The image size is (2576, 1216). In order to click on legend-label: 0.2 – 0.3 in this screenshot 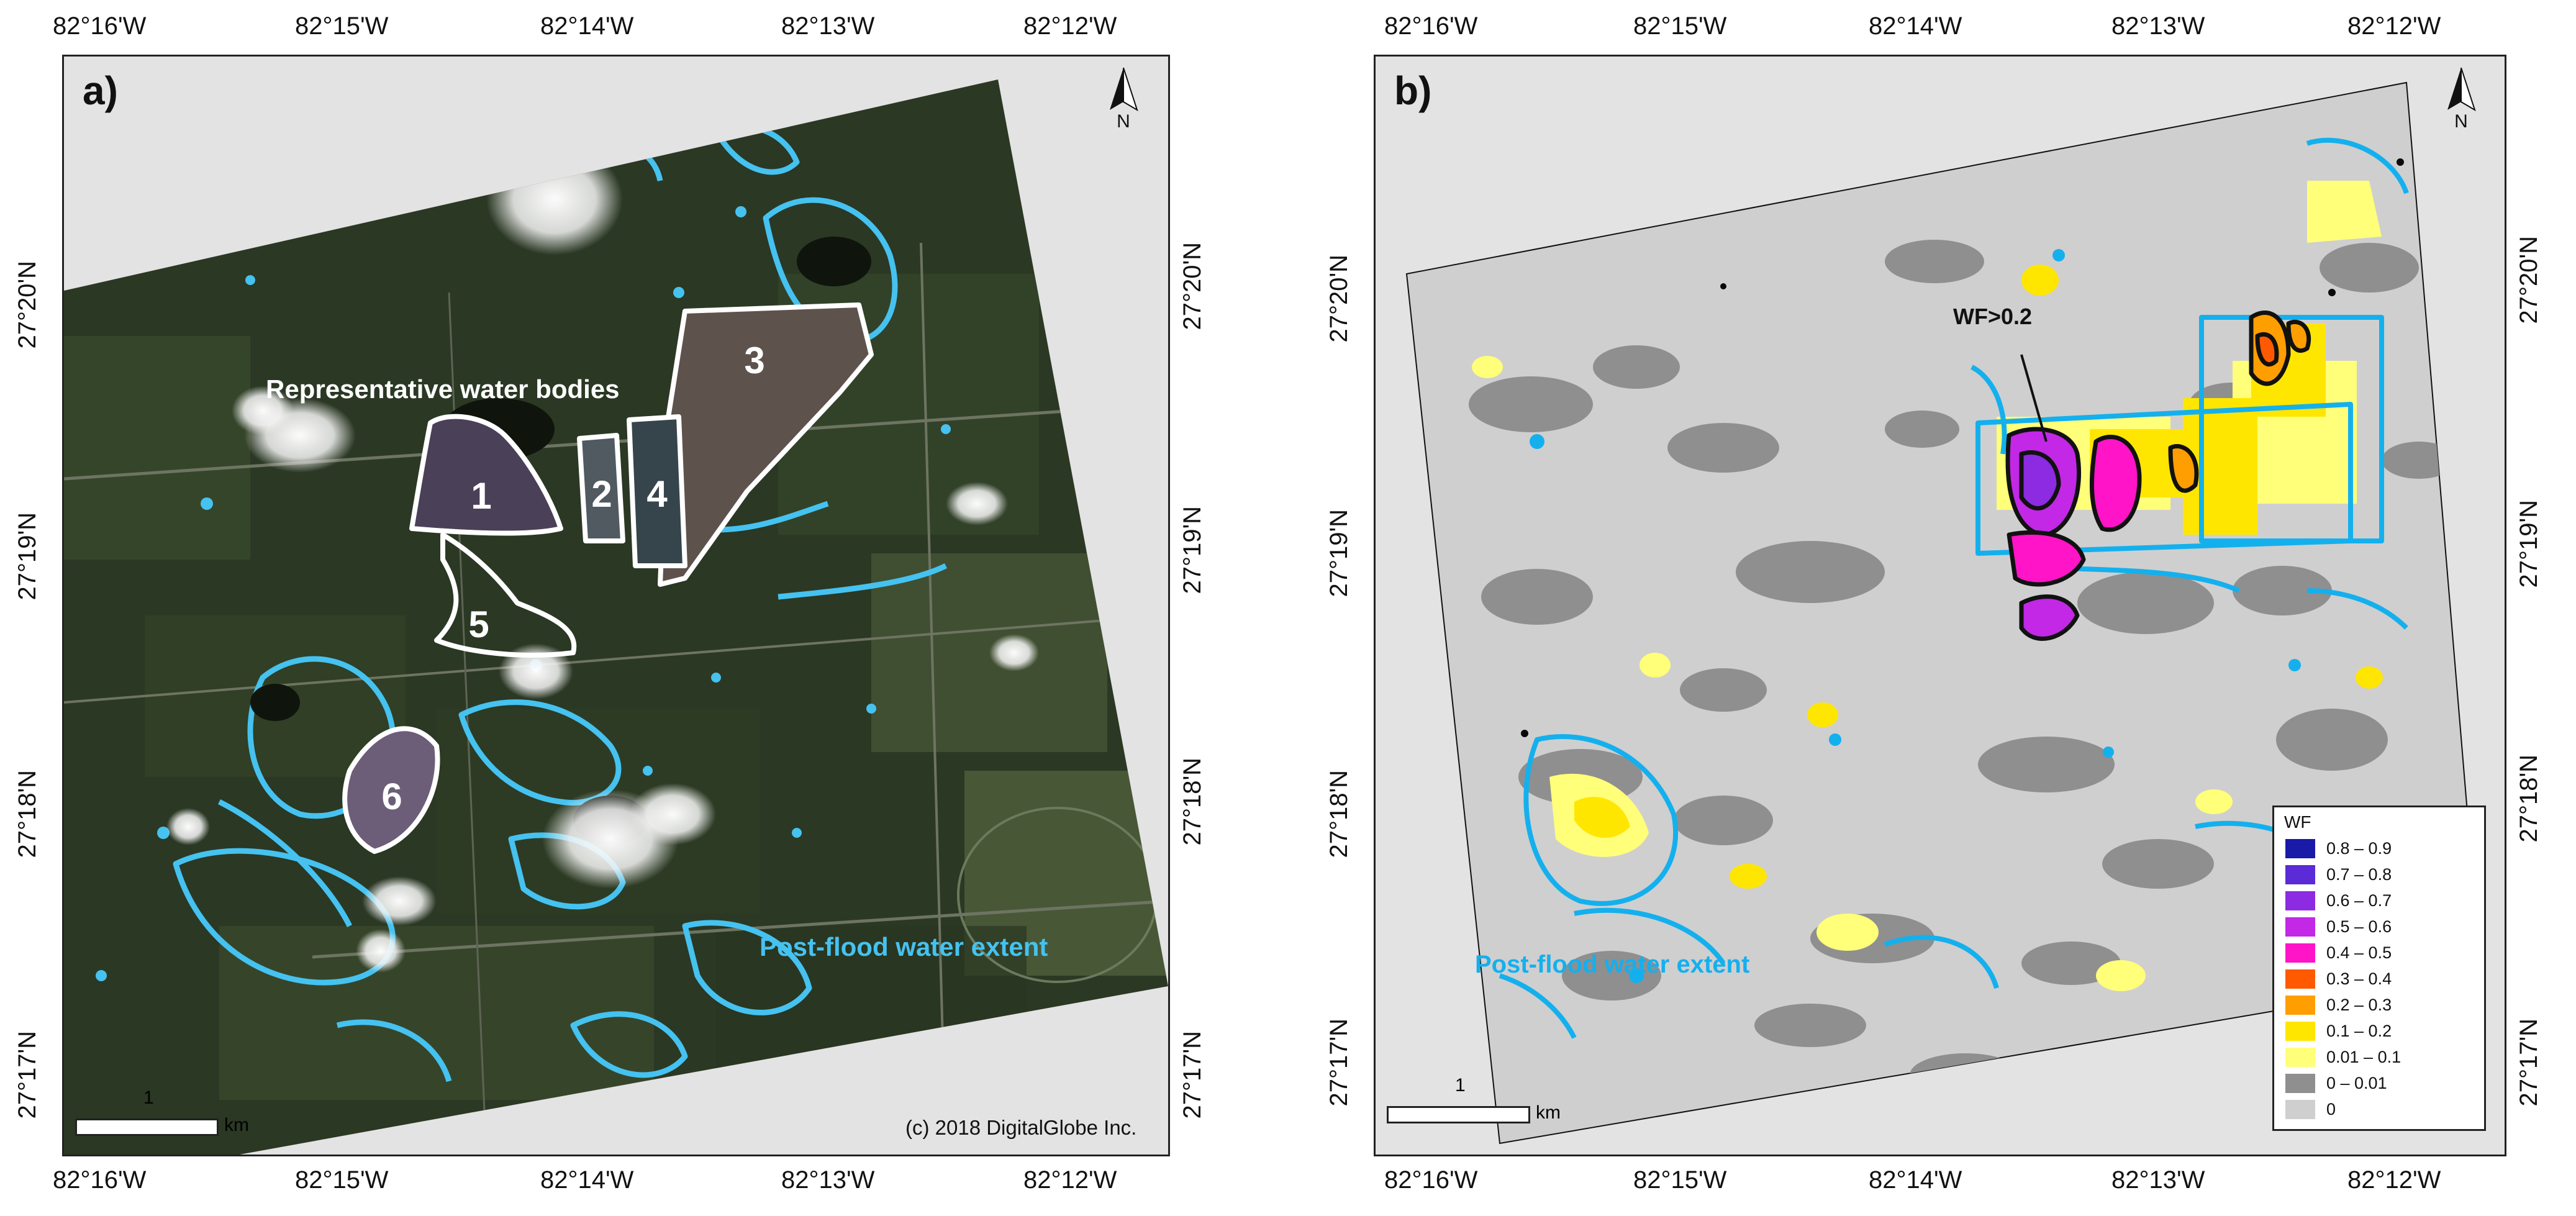, I will do `click(2359, 1005)`.